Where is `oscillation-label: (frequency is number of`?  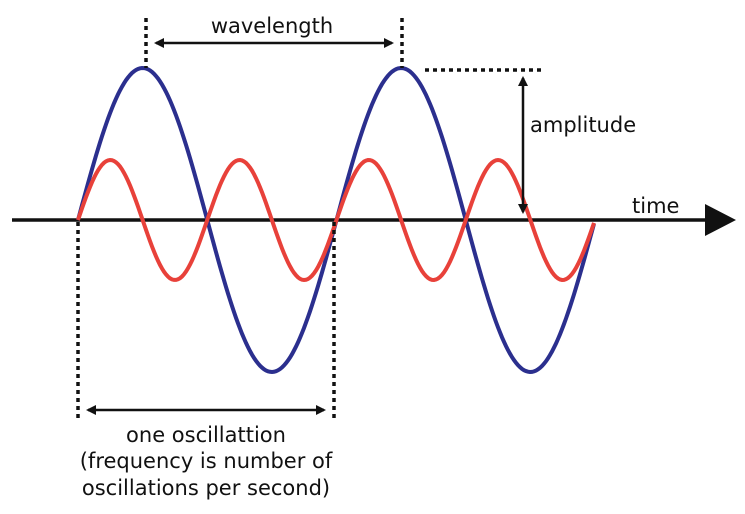
oscillation-label: (frequency is number of is located at coordinates (206, 461).